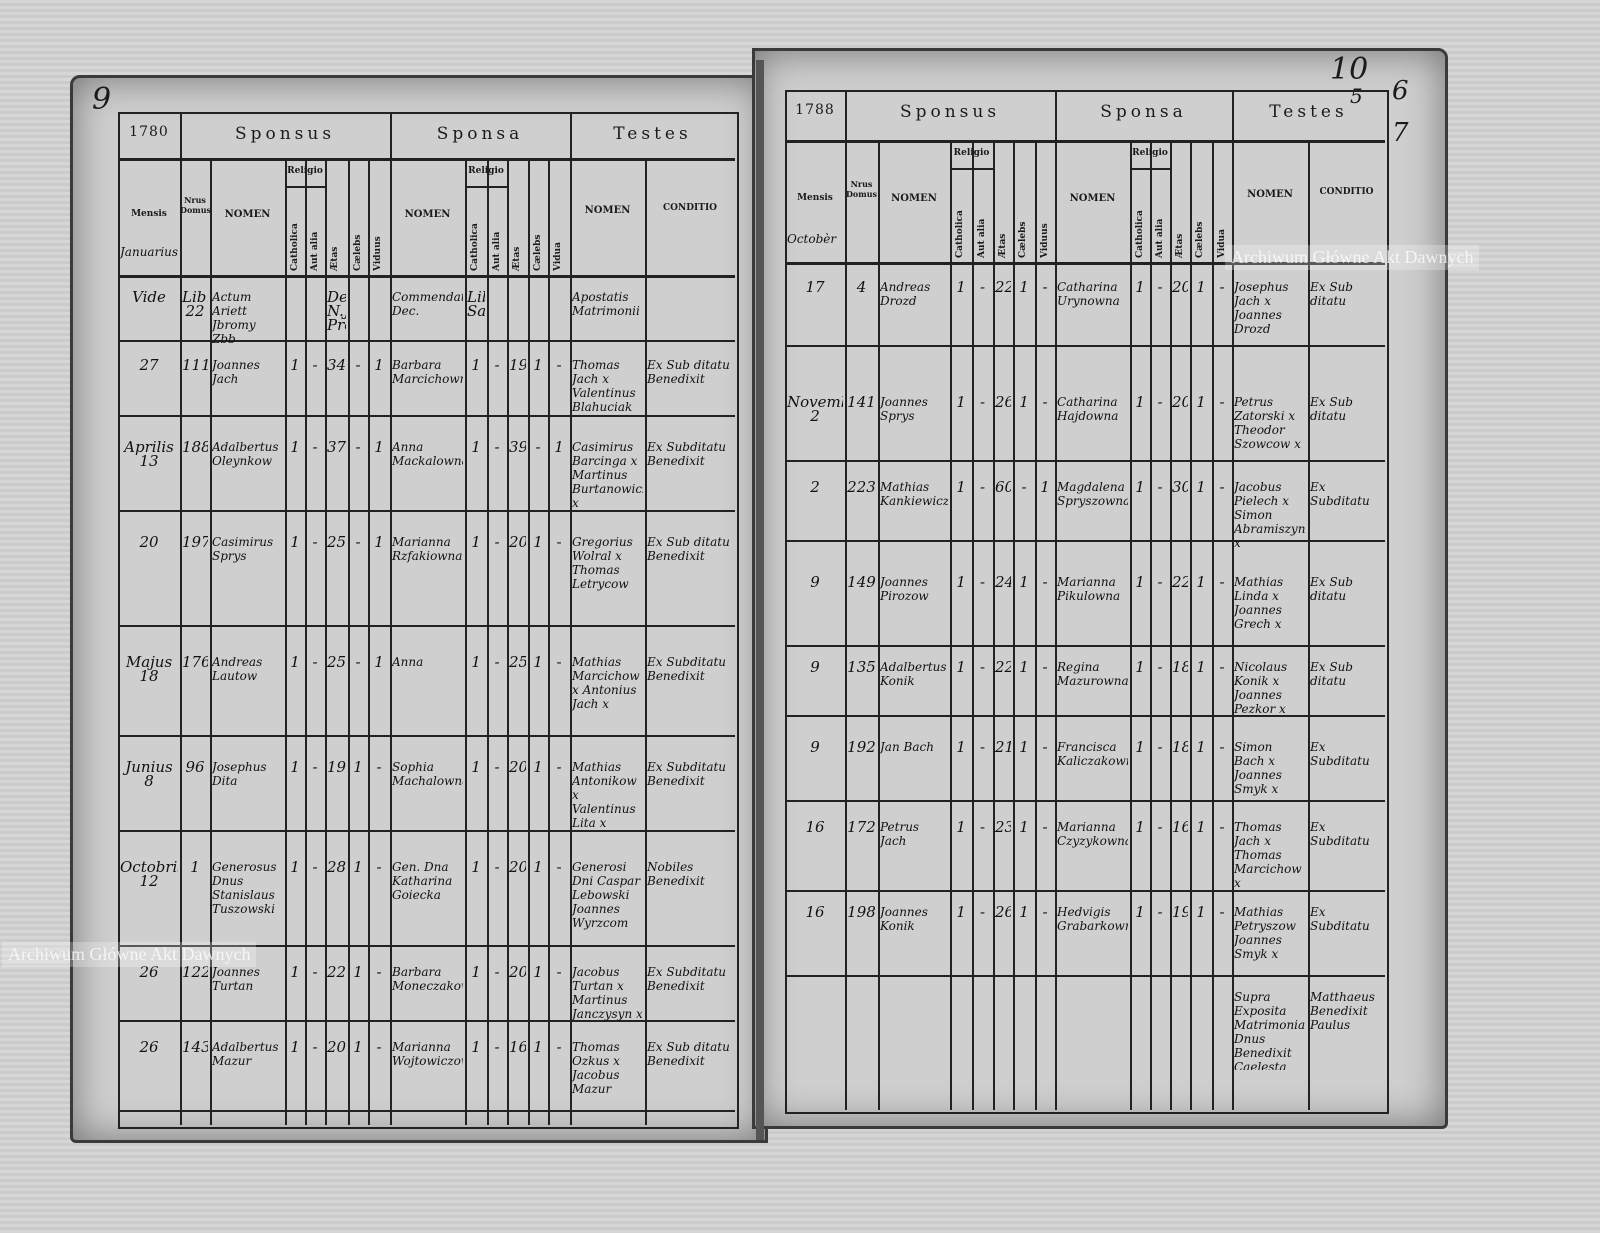 This screenshot has height=1233, width=1600. Describe the element at coordinates (476, 305) in the screenshot. I see `register-cell: Lib. Samferru` at that location.